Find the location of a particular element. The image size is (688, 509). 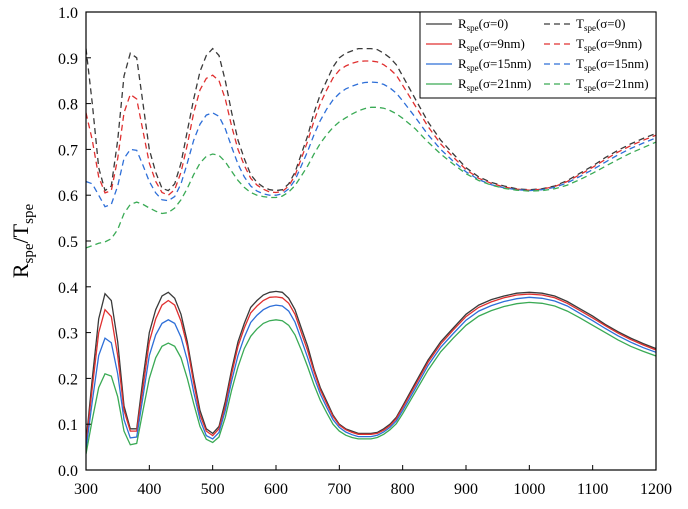

x-tick-label: 800 is located at coordinates (403, 489).